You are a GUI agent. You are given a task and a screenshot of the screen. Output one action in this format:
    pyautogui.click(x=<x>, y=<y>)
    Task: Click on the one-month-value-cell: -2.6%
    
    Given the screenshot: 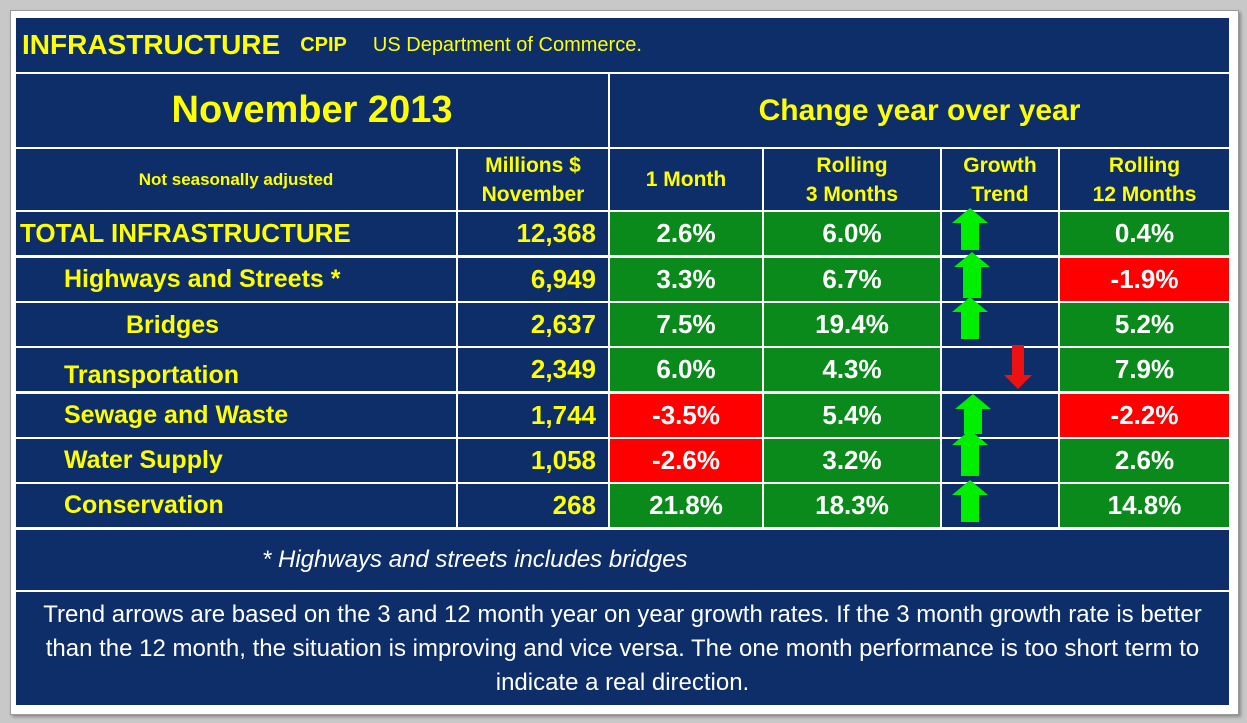 What is the action you would take?
    pyautogui.click(x=686, y=460)
    